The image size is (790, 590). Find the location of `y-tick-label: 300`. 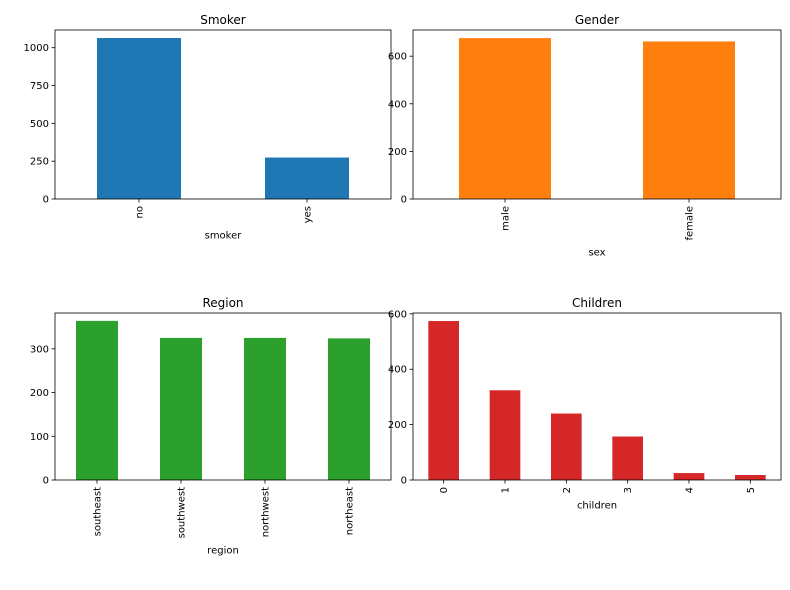

y-tick-label: 300 is located at coordinates (39, 349).